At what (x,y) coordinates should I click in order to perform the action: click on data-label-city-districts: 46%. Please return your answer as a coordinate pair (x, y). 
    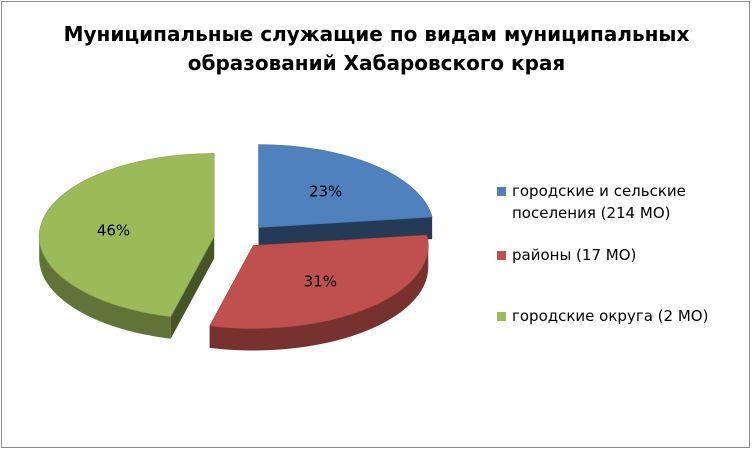
    Looking at the image, I should click on (113, 230).